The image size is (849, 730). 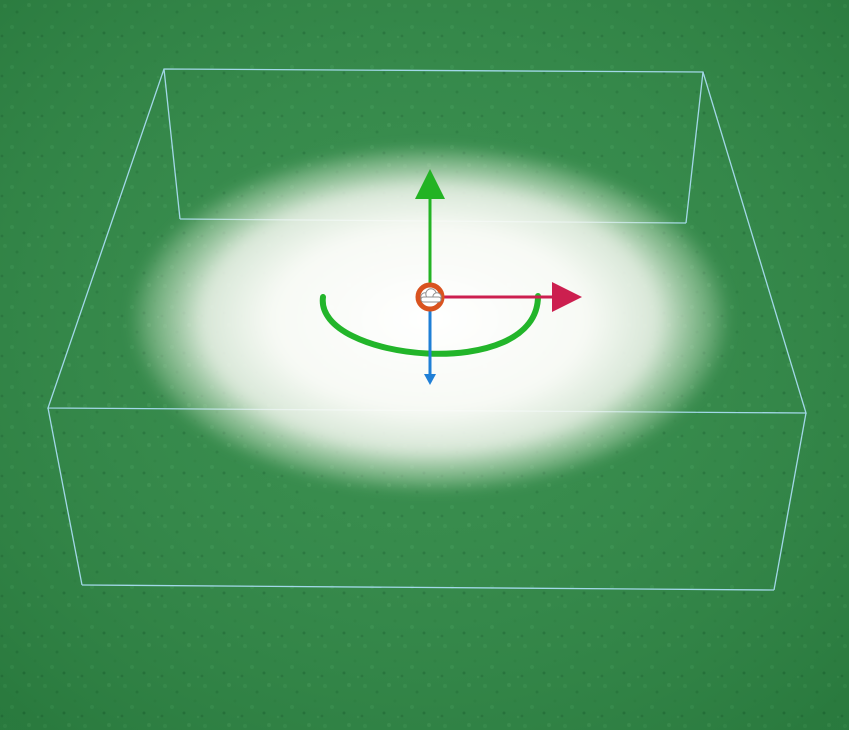 I want to click on bounding-box-bottom-edge, so click(x=428, y=587).